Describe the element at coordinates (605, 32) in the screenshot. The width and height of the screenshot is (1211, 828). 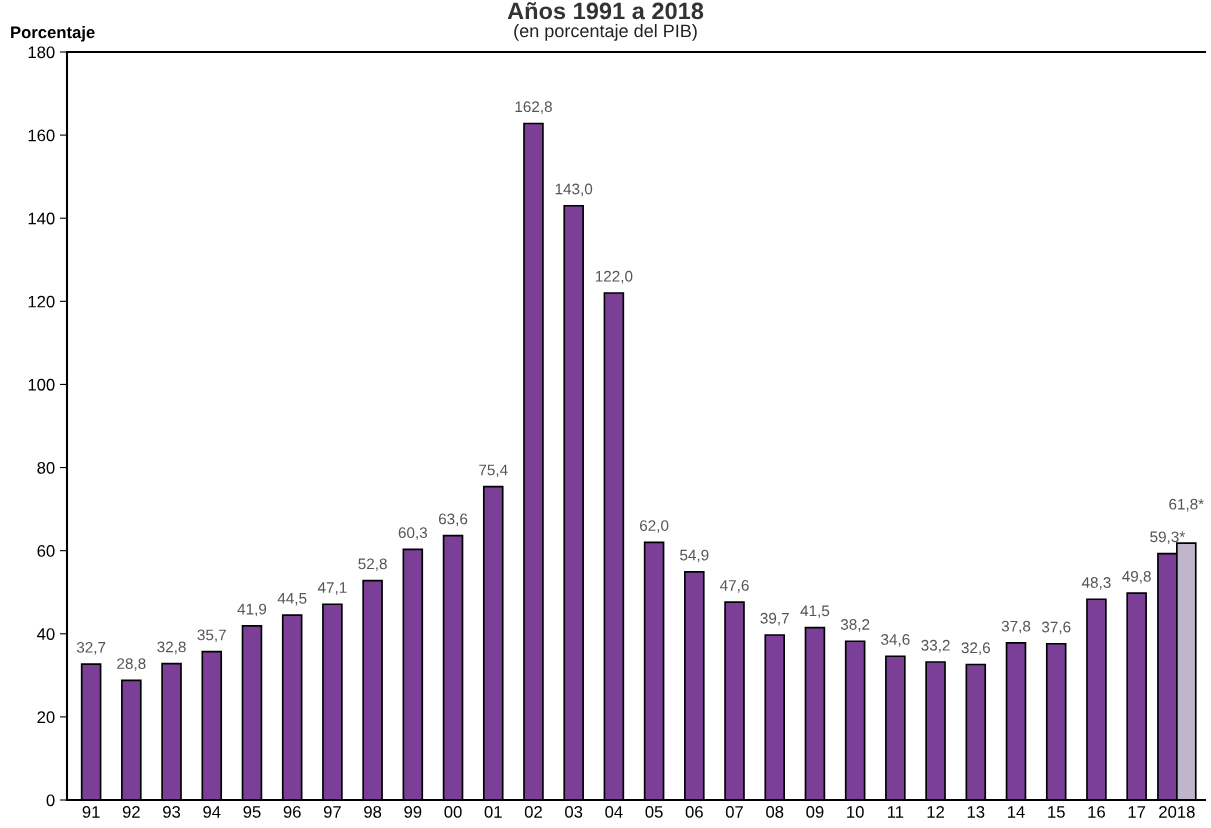
I see `chart-subtitle: (en porcentaje del PIB)` at that location.